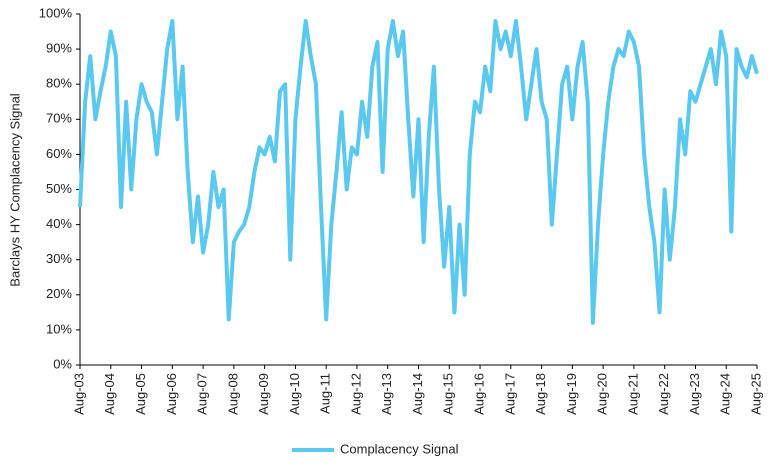 The width and height of the screenshot is (780, 472). Describe the element at coordinates (62, 363) in the screenshot. I see `y-tick-label: 0%` at that location.